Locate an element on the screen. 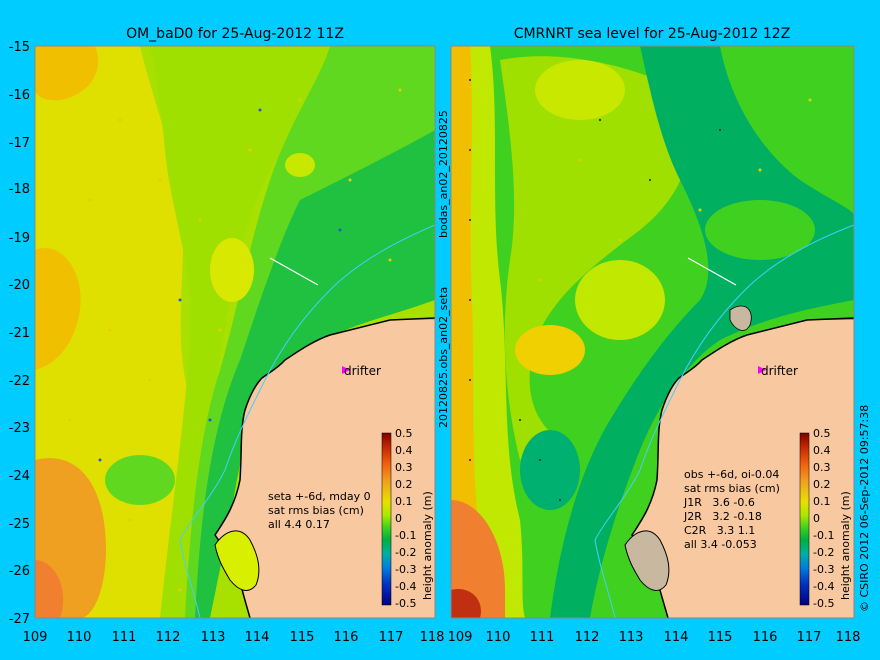 Image resolution: width=880 pixels, height=660 pixels. right-track is located at coordinates (712, 271).